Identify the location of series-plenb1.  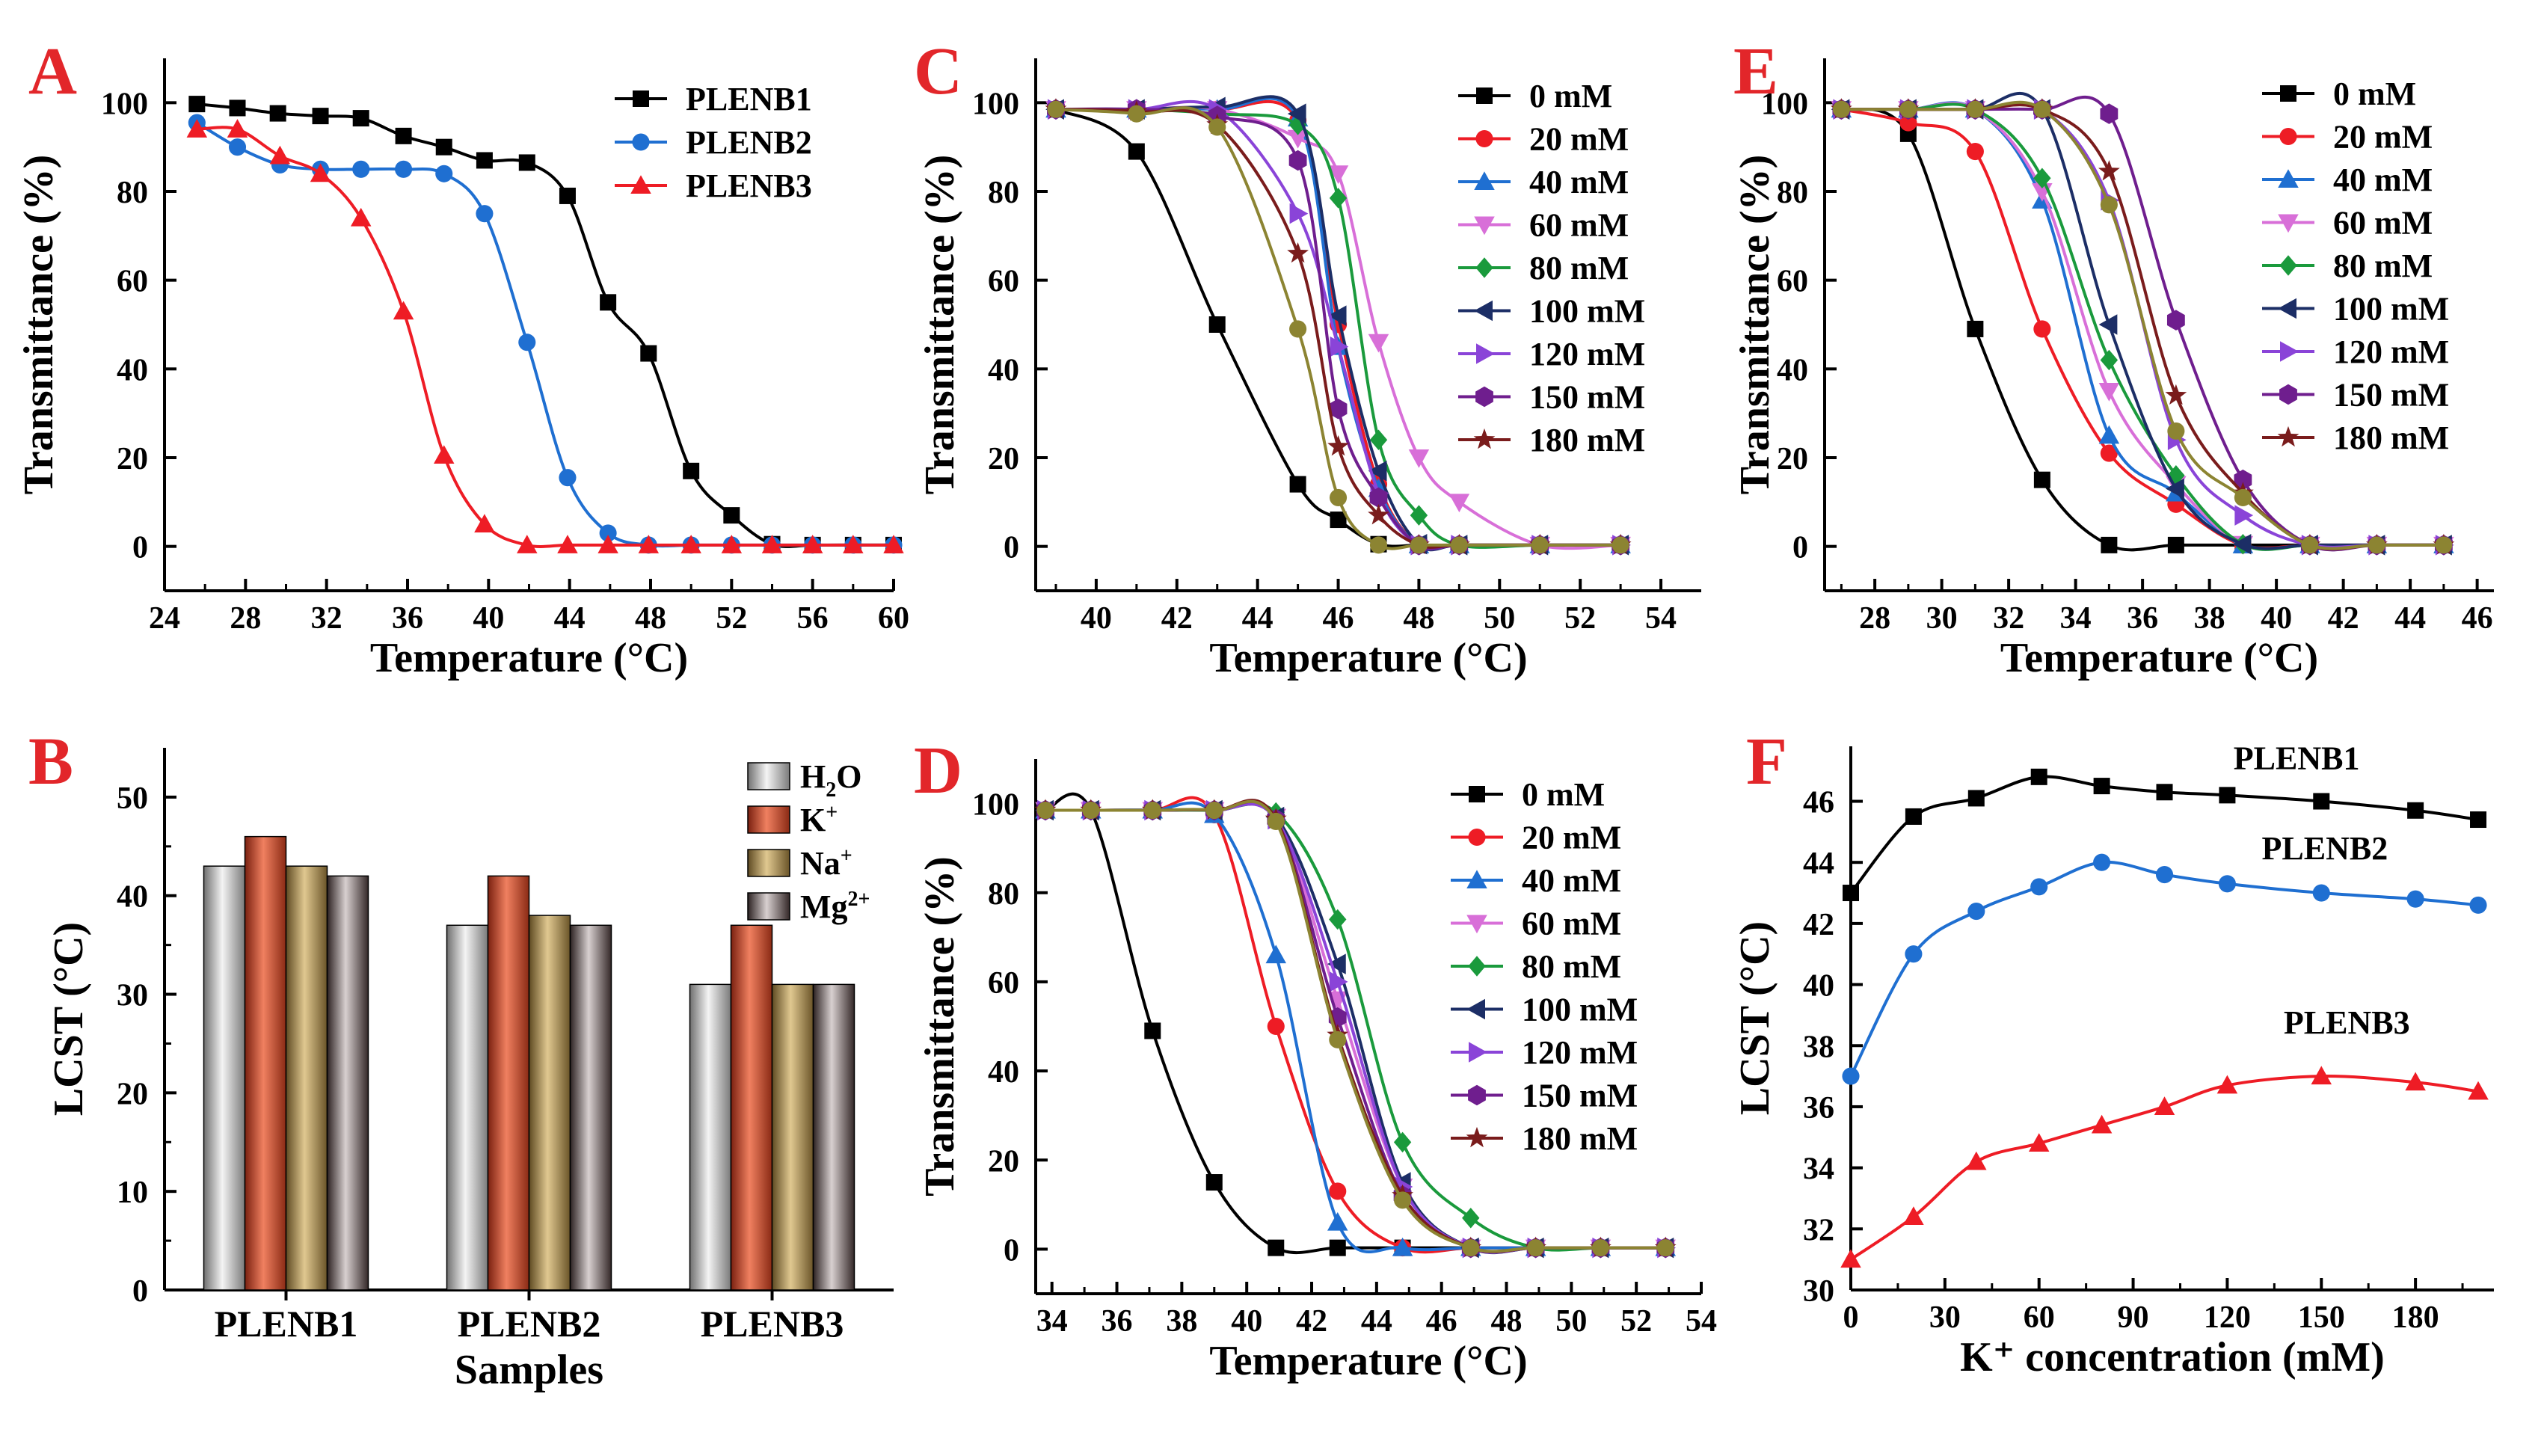
(2165, 835).